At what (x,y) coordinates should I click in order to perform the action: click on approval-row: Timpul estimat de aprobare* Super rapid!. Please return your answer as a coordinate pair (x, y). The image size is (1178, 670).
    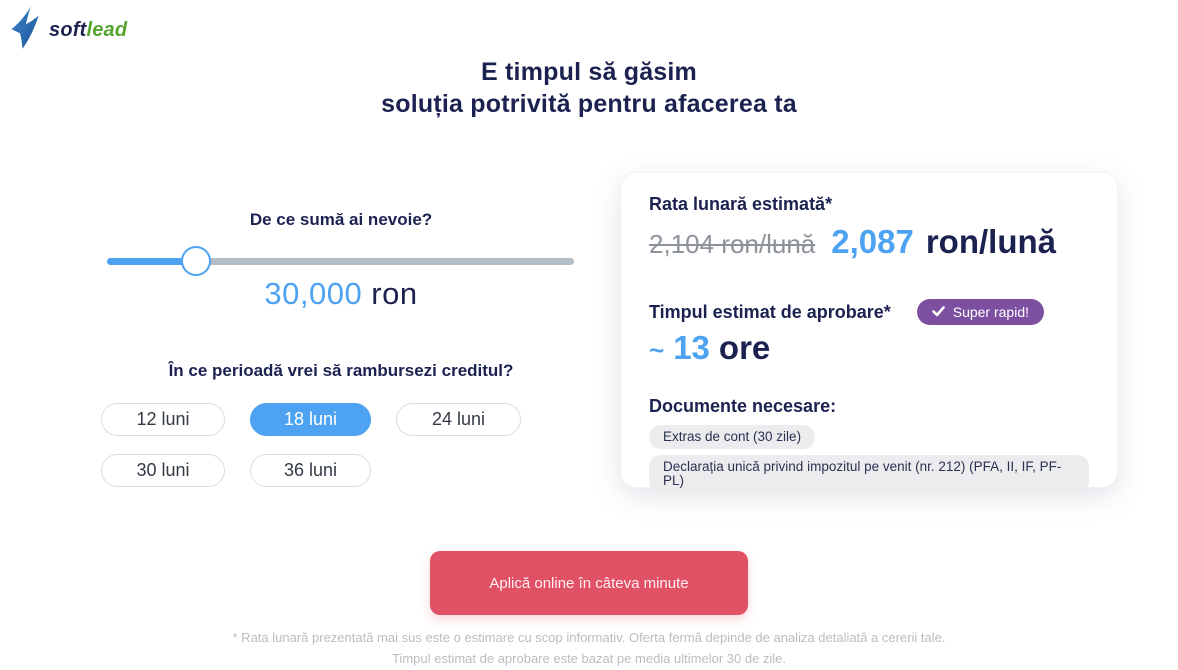
    Looking at the image, I should click on (869, 312).